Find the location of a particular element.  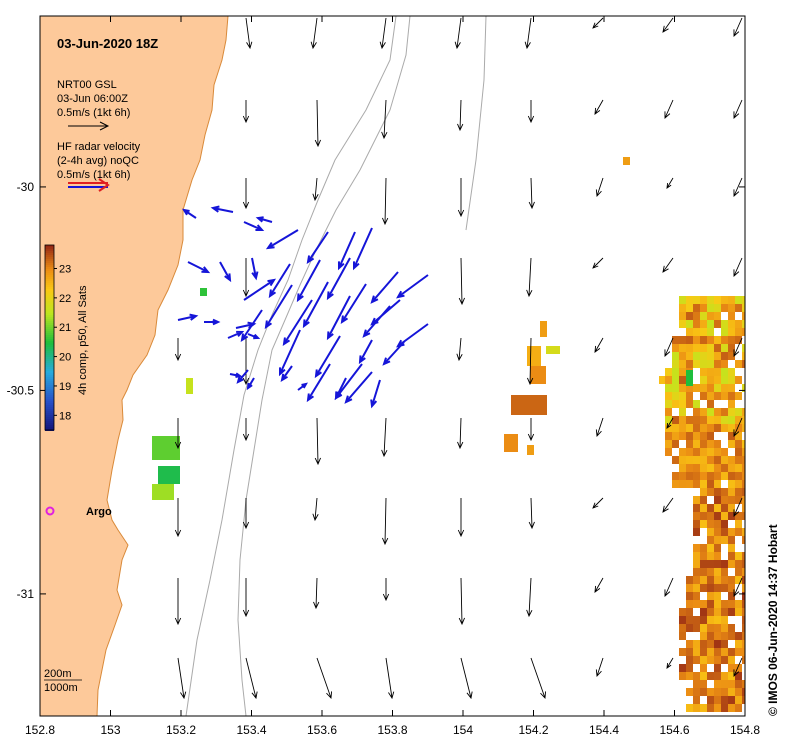

x-tick-label: 153.4 is located at coordinates (251, 730).